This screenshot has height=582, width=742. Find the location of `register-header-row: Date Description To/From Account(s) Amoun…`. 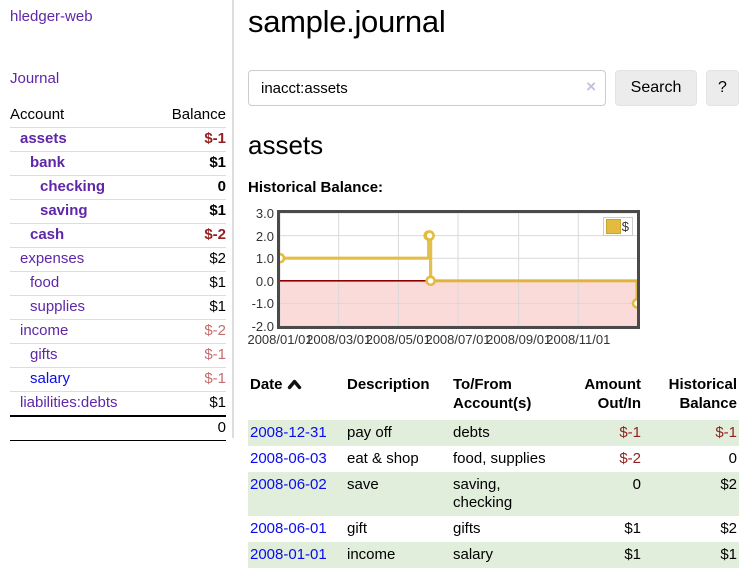

register-header-row: Date Description To/From Account(s) Amoun… is located at coordinates (493, 396).